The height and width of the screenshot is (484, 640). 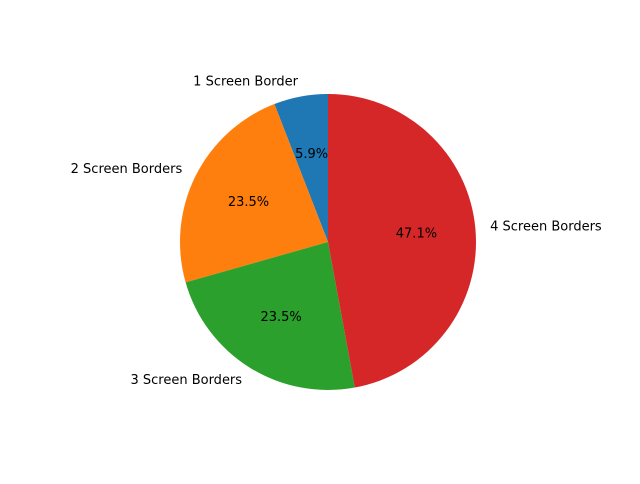 What do you see at coordinates (248, 202) in the screenshot?
I see `slice-percent-2: 23.5%` at bounding box center [248, 202].